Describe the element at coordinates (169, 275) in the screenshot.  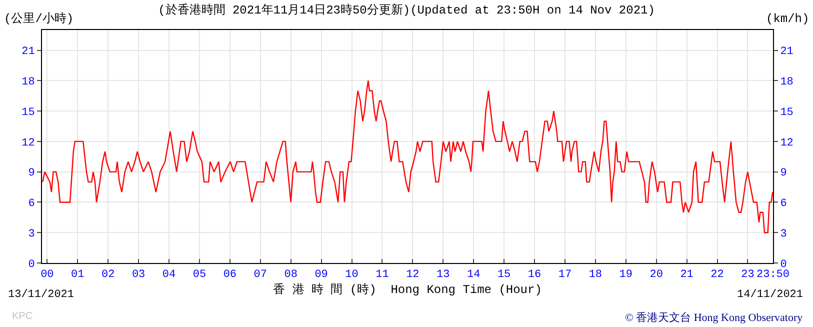
I see `x-tick-label: 04` at that location.